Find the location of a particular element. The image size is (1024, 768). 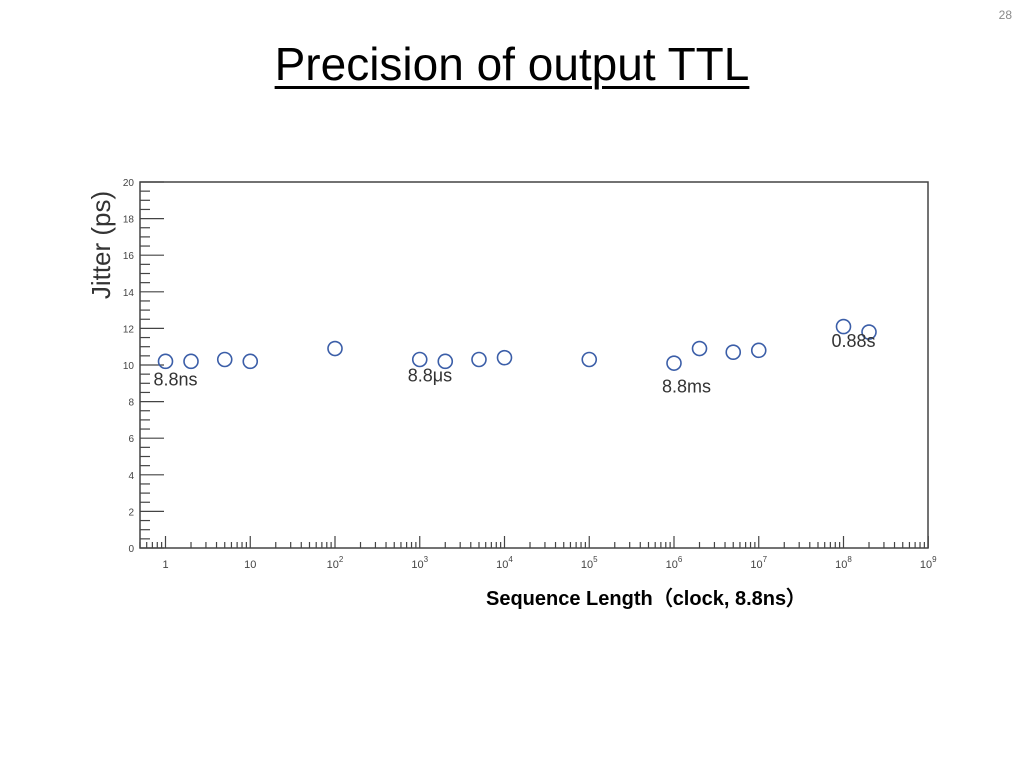

annotation-label: 0.88s is located at coordinates (854, 341).